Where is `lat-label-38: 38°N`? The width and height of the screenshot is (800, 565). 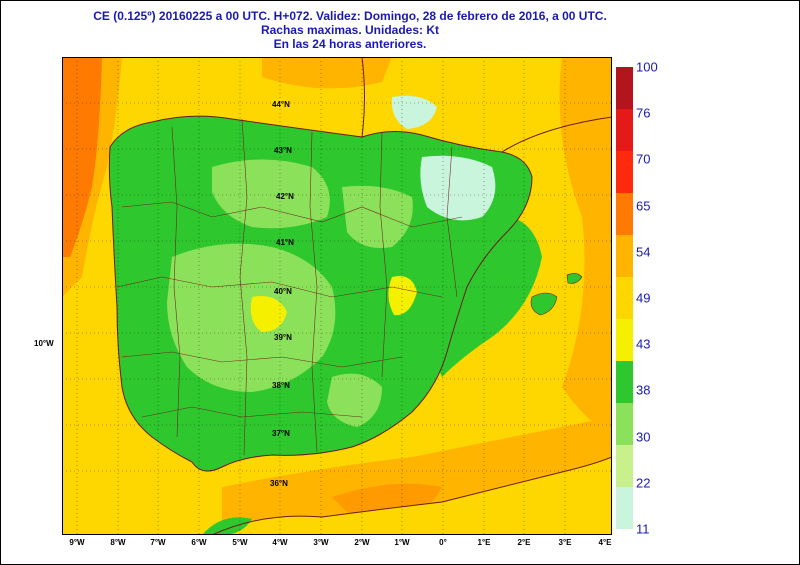 lat-label-38: 38°N is located at coordinates (281, 385).